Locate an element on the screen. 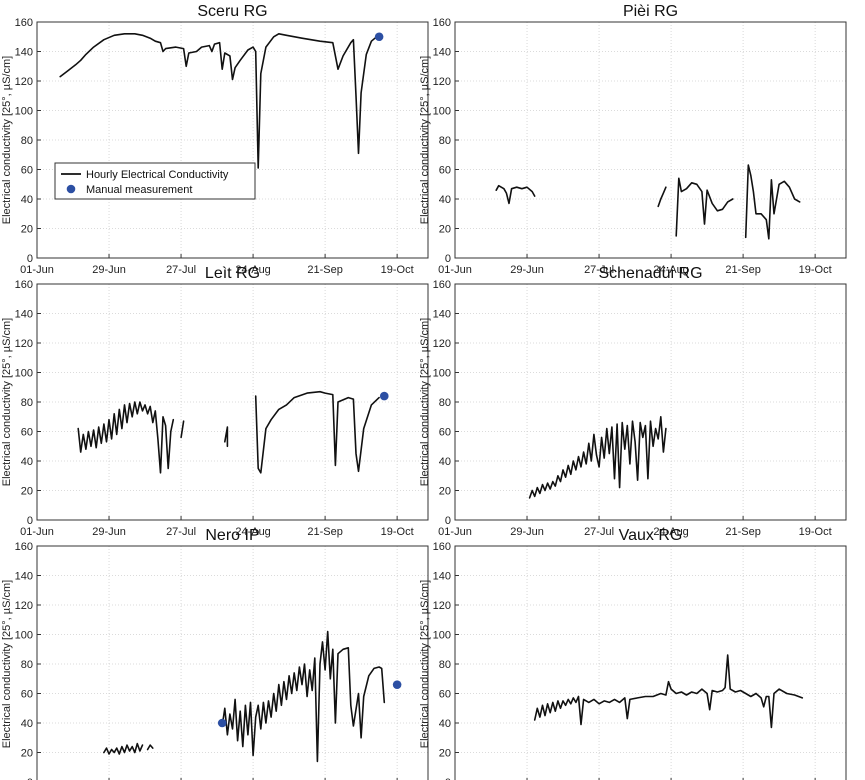  chart-title: Vaux RG is located at coordinates (651, 535).